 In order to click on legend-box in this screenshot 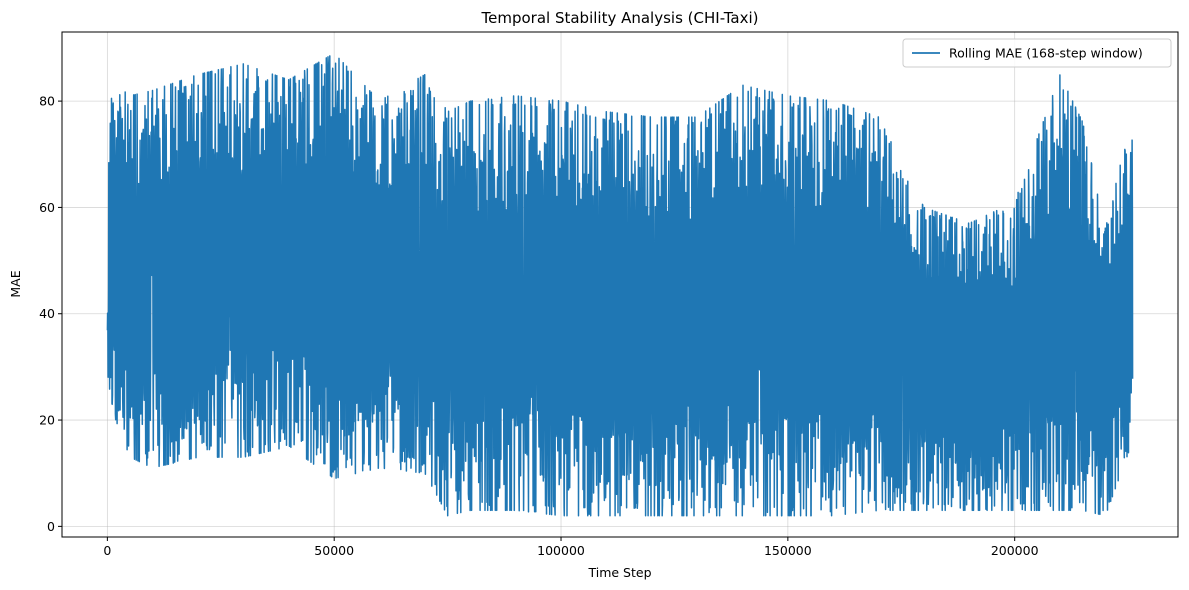, I will do `click(1037, 53)`.